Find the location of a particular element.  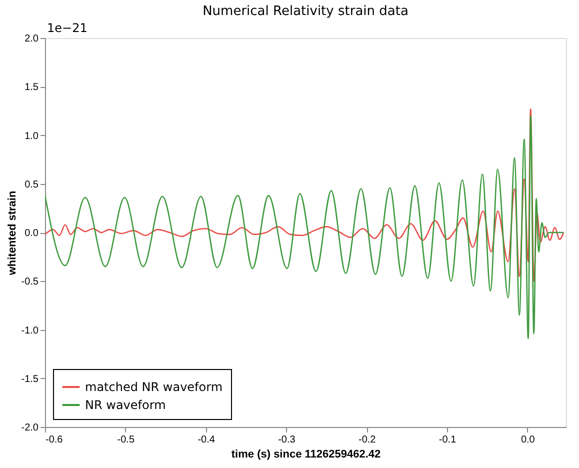

y-tick-label: 0.0 is located at coordinates (31, 233).